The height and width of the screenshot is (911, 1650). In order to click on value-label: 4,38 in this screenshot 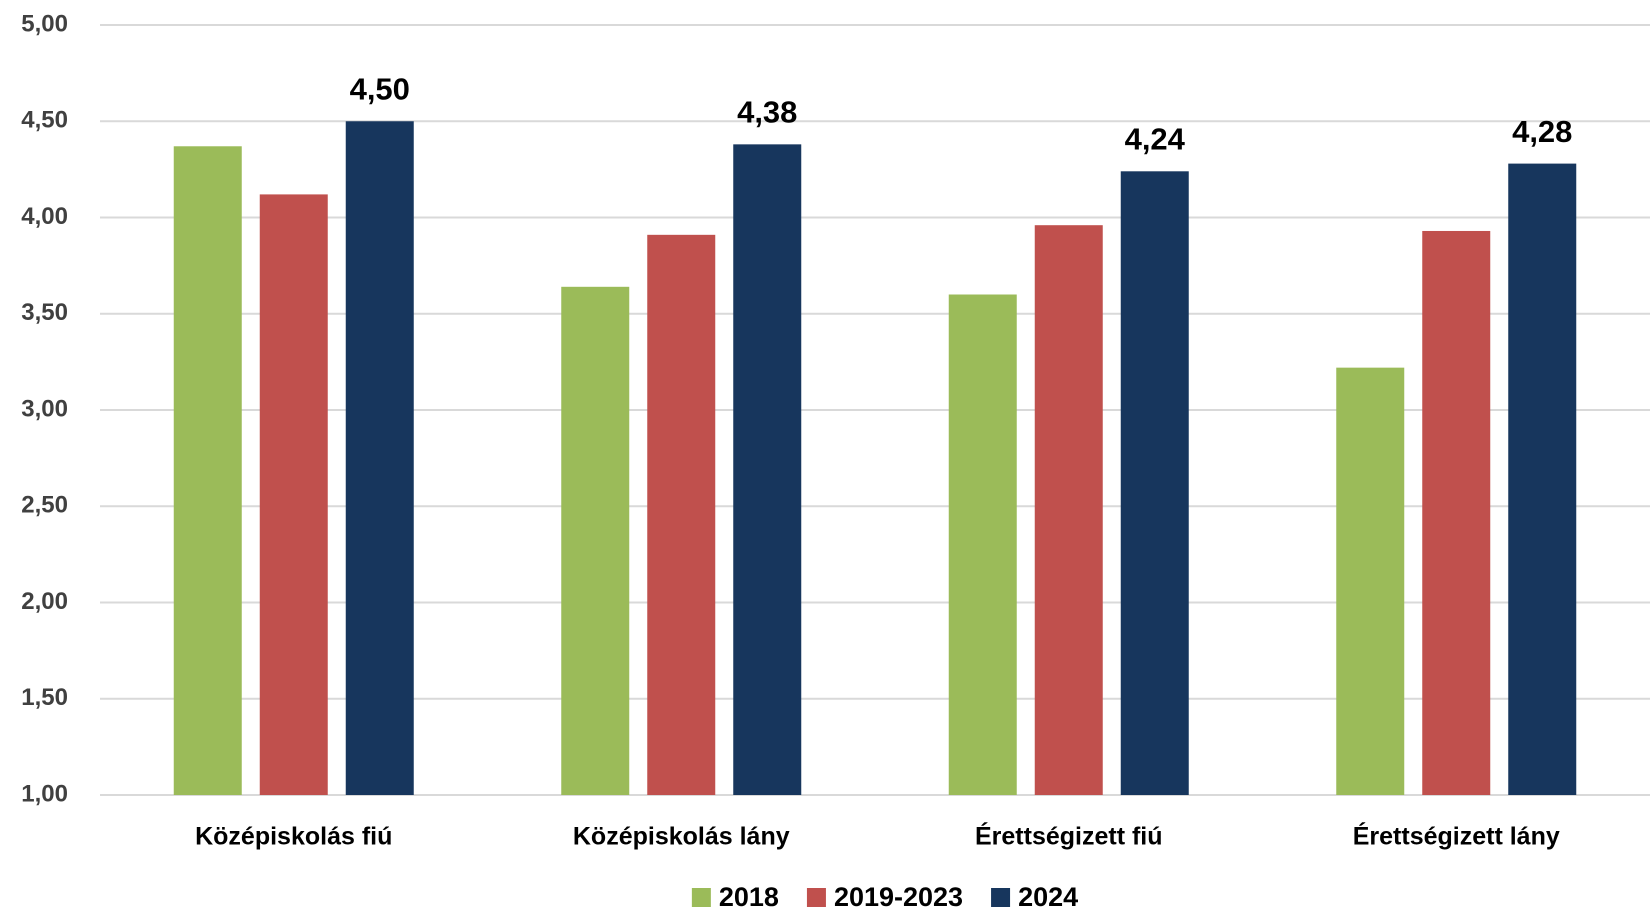, I will do `click(767, 112)`.